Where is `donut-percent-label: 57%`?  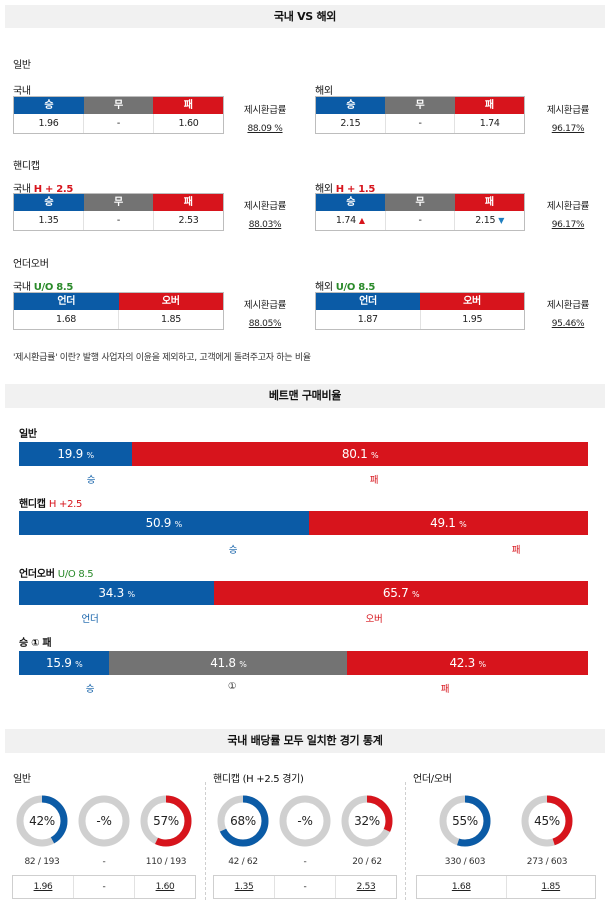
donut-percent-label: 57% is located at coordinates (166, 821).